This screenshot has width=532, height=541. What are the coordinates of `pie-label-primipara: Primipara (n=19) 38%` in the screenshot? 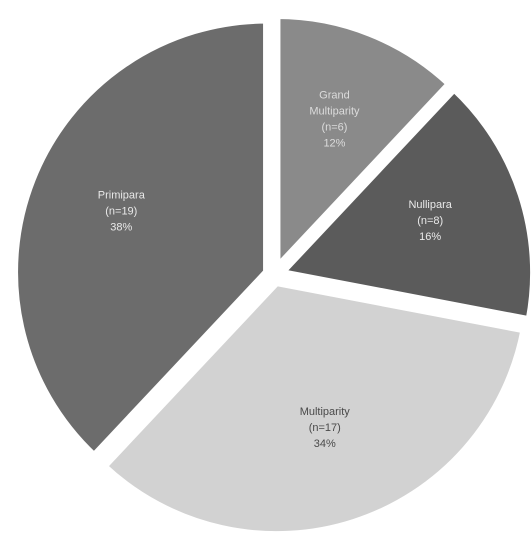 It's located at (122, 212).